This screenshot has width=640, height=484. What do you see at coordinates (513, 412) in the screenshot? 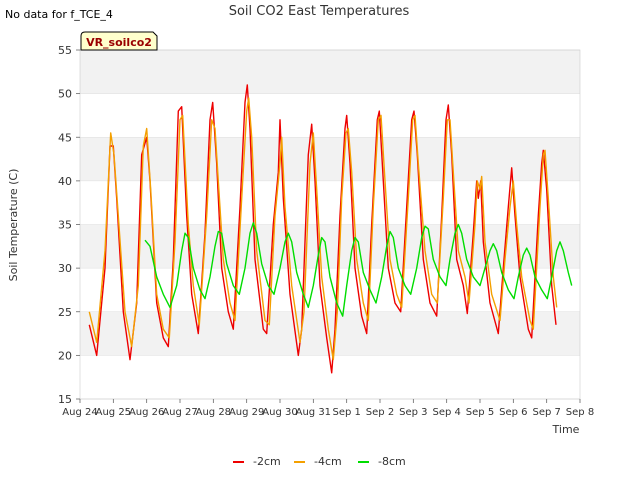
I see `x-tick-label: Sep 6` at bounding box center [513, 412].